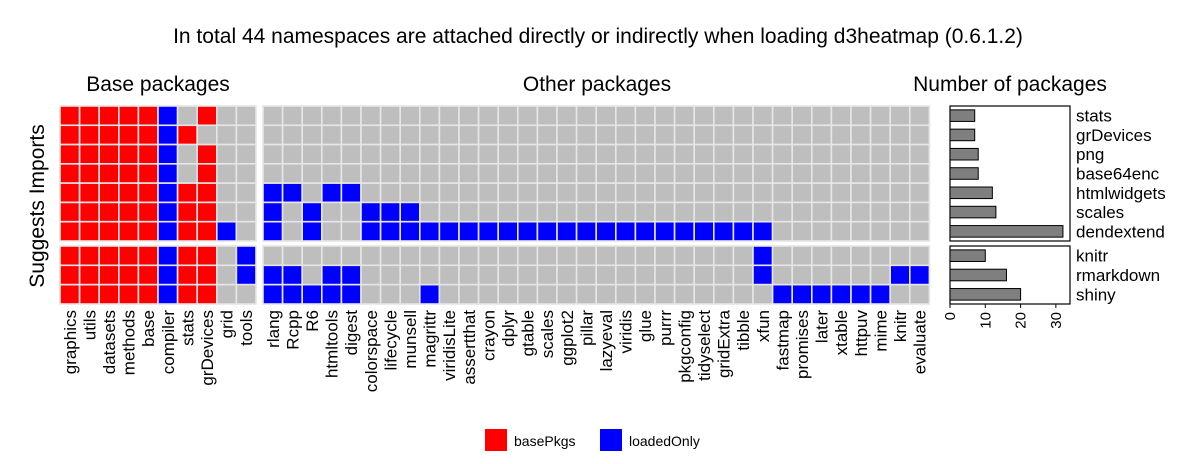 This screenshot has width=1197, height=464. I want to click on other-cell-grDevices-scales, so click(547, 135).